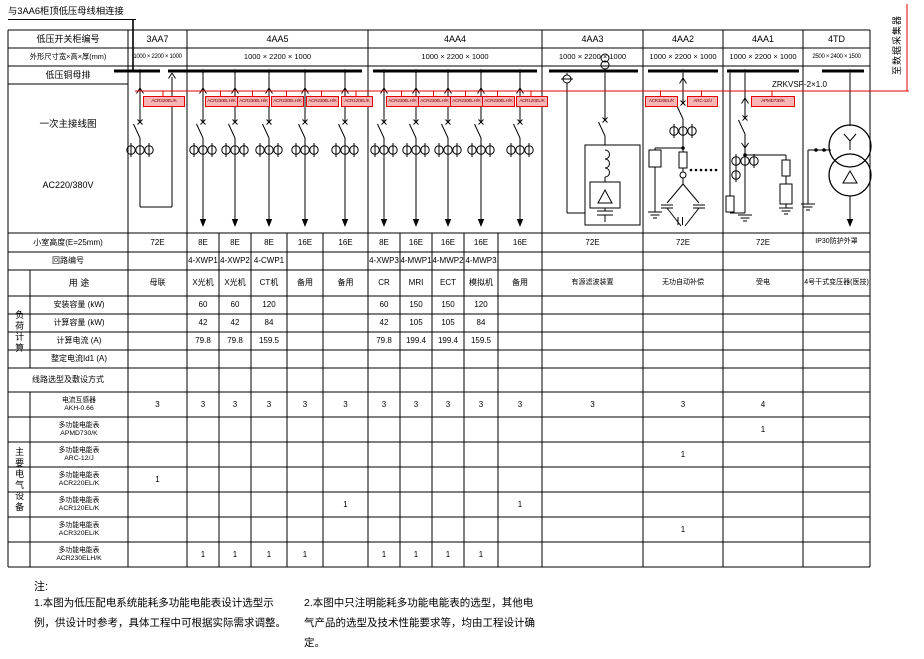 This screenshot has width=924, height=659. What do you see at coordinates (68, 380) in the screenshot?
I see `row-label: 线路选型及敷设方式` at bounding box center [68, 380].